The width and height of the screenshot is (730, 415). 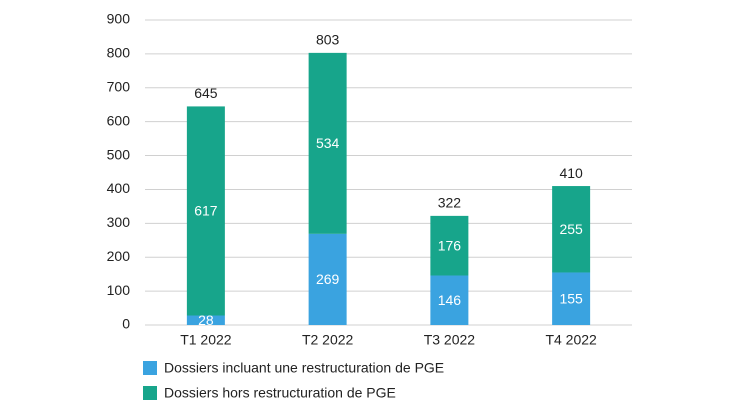 I want to click on total-label: 803, so click(x=328, y=40).